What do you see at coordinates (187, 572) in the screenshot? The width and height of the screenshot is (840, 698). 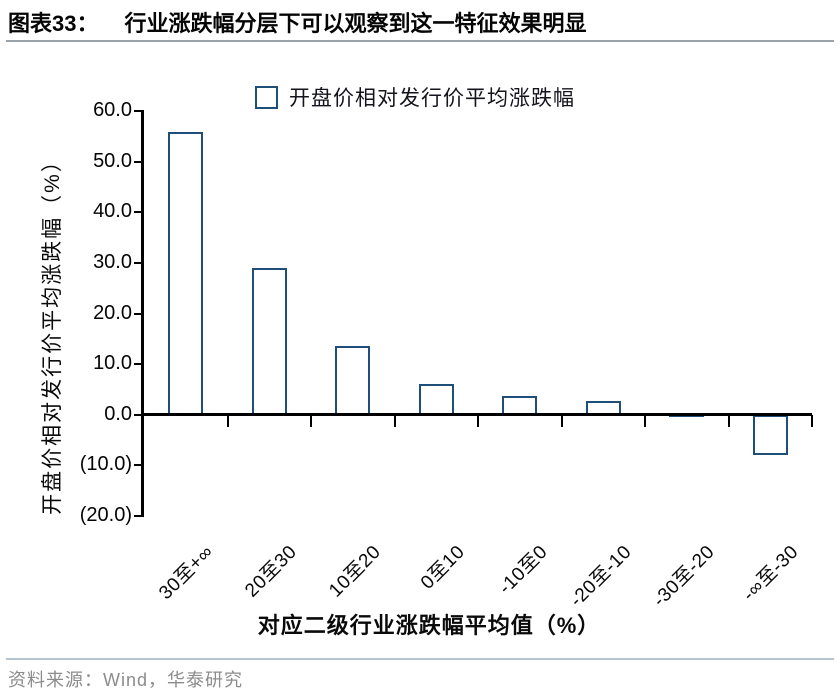 I see `x-tick-label: 30至+∞` at bounding box center [187, 572].